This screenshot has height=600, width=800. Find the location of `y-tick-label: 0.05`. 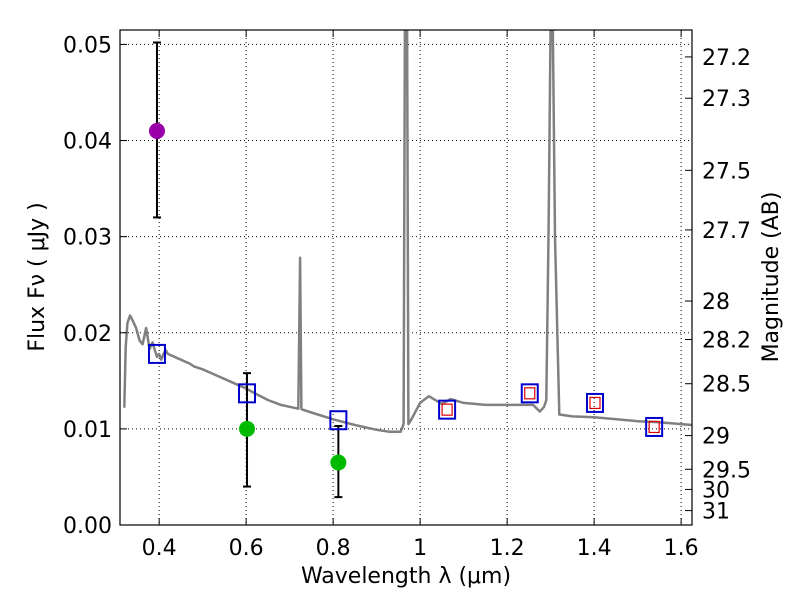

y-tick-label: 0.05 is located at coordinates (87, 45).